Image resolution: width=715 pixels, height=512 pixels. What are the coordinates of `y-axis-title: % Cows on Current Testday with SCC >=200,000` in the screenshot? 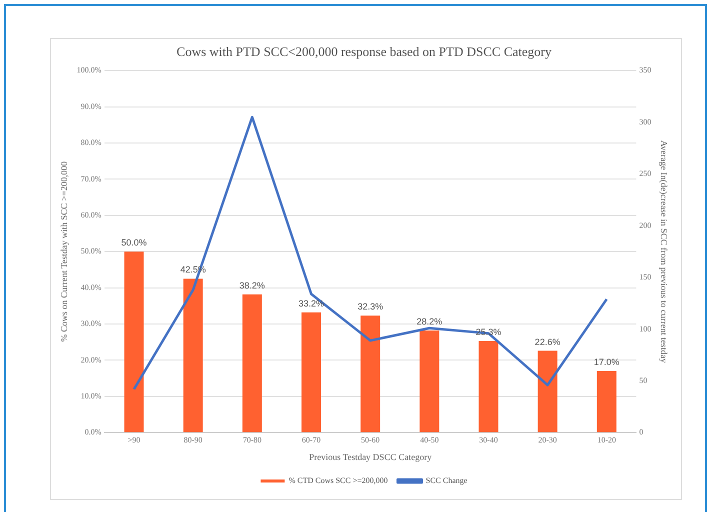 It's located at (63, 251).